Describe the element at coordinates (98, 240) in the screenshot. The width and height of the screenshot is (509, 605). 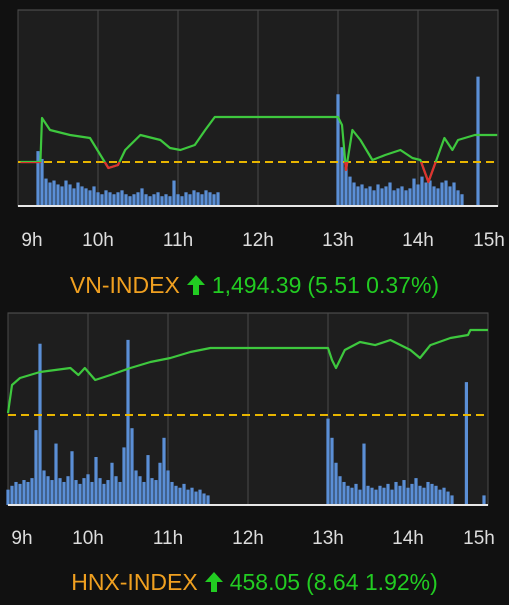
I see `x-tick-label: 10h` at that location.